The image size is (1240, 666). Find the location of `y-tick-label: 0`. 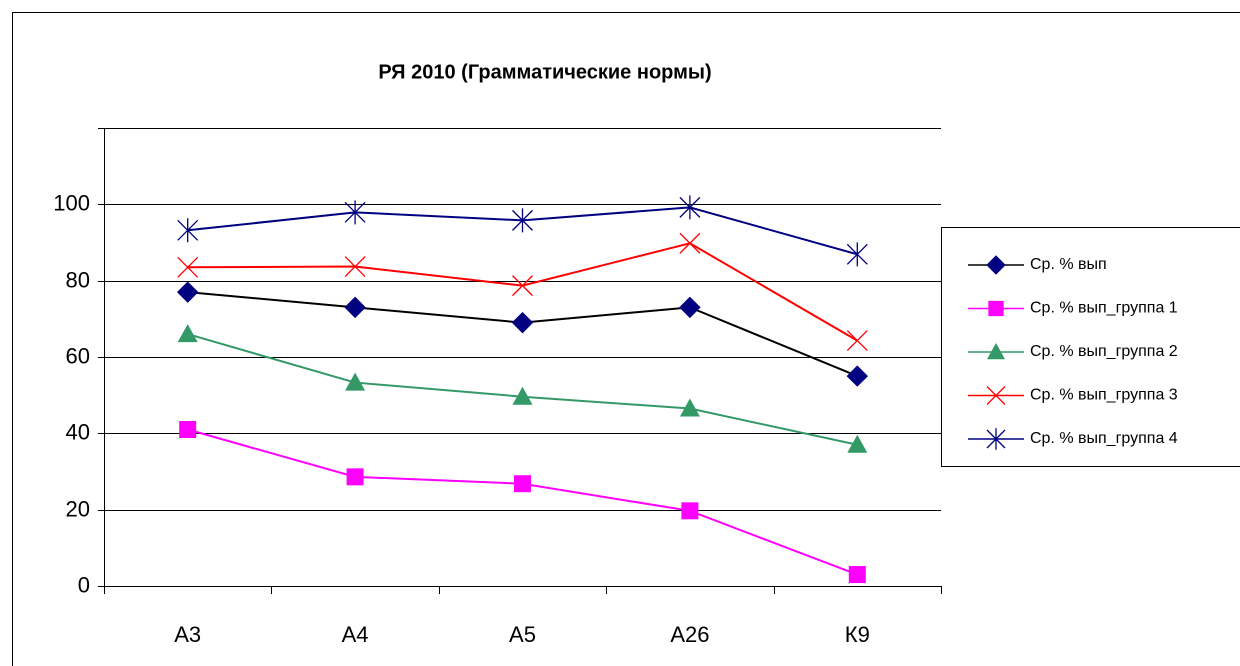

y-tick-label: 0 is located at coordinates (84, 584).